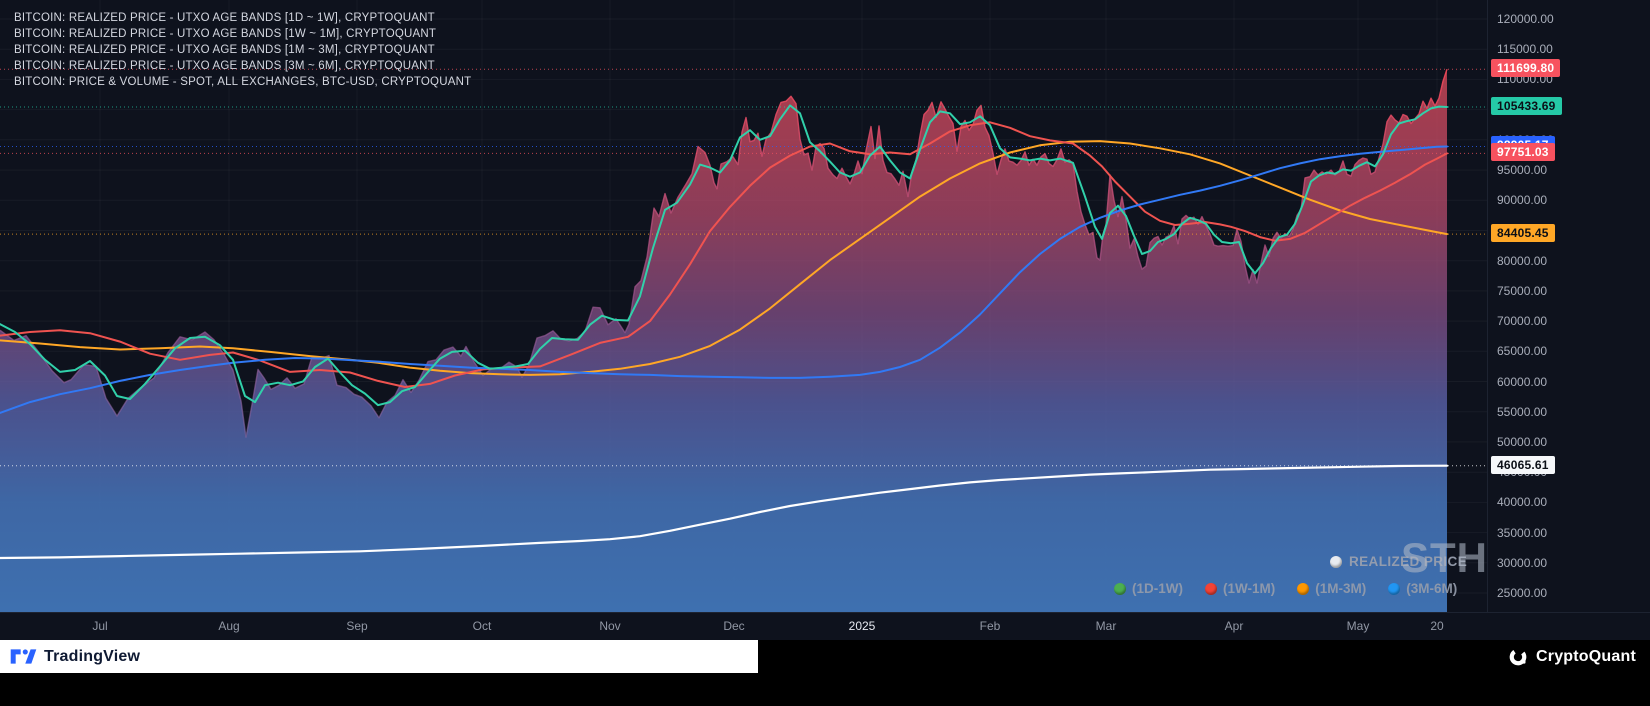 This screenshot has width=1650, height=706. What do you see at coordinates (1120, 588) in the screenshot?
I see `legend-dot-1d-1w-icon` at bounding box center [1120, 588].